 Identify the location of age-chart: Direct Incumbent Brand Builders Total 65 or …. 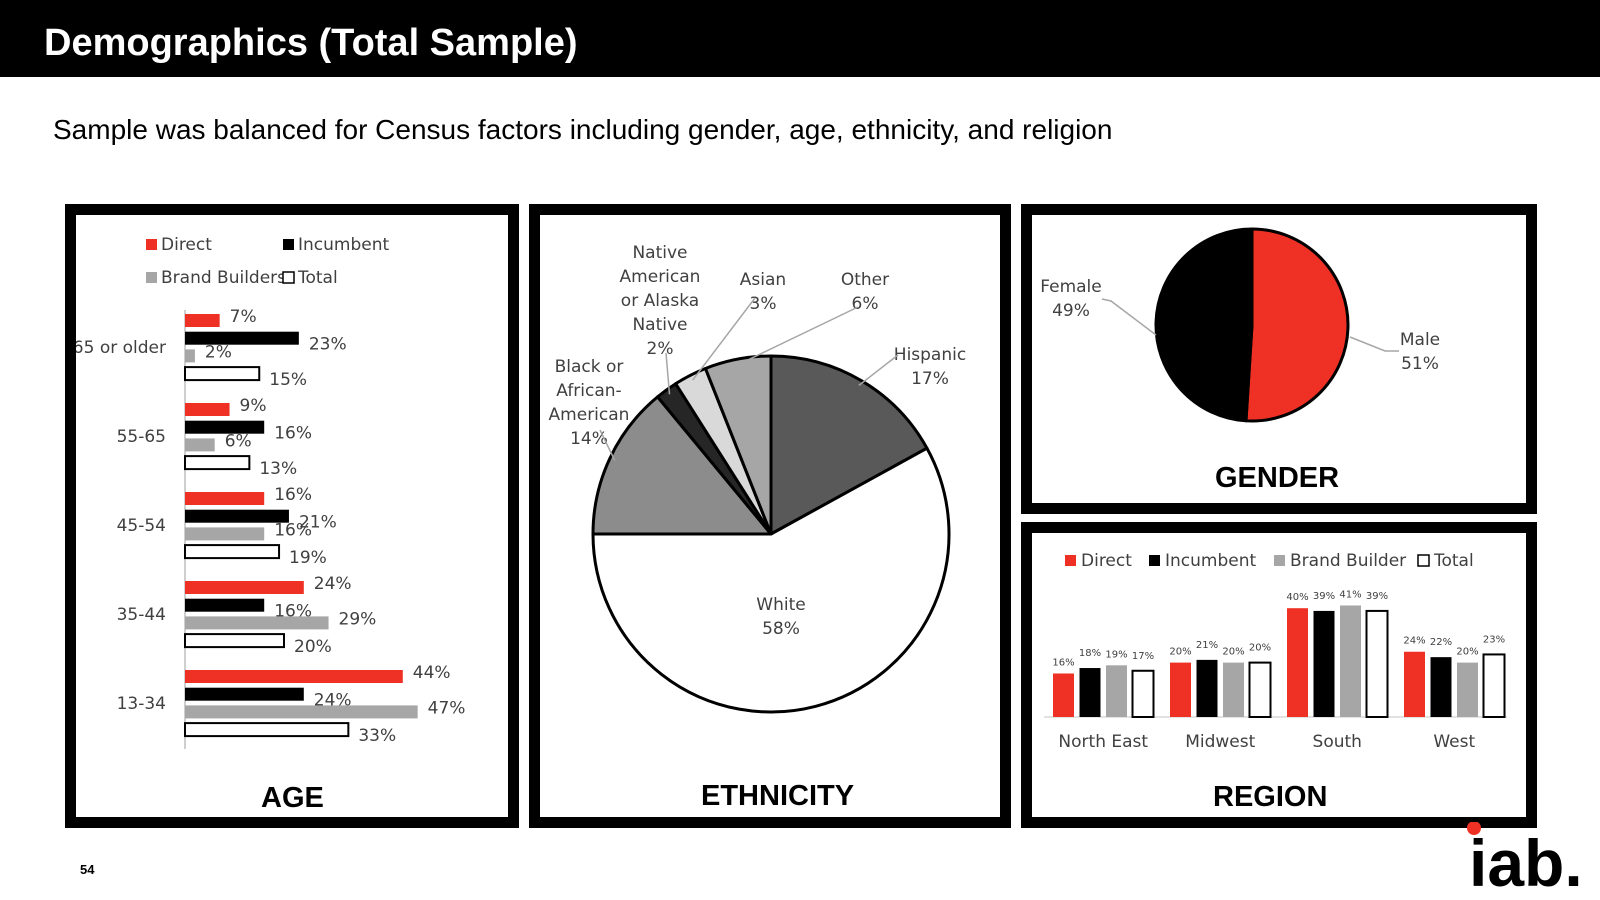
(271, 492).